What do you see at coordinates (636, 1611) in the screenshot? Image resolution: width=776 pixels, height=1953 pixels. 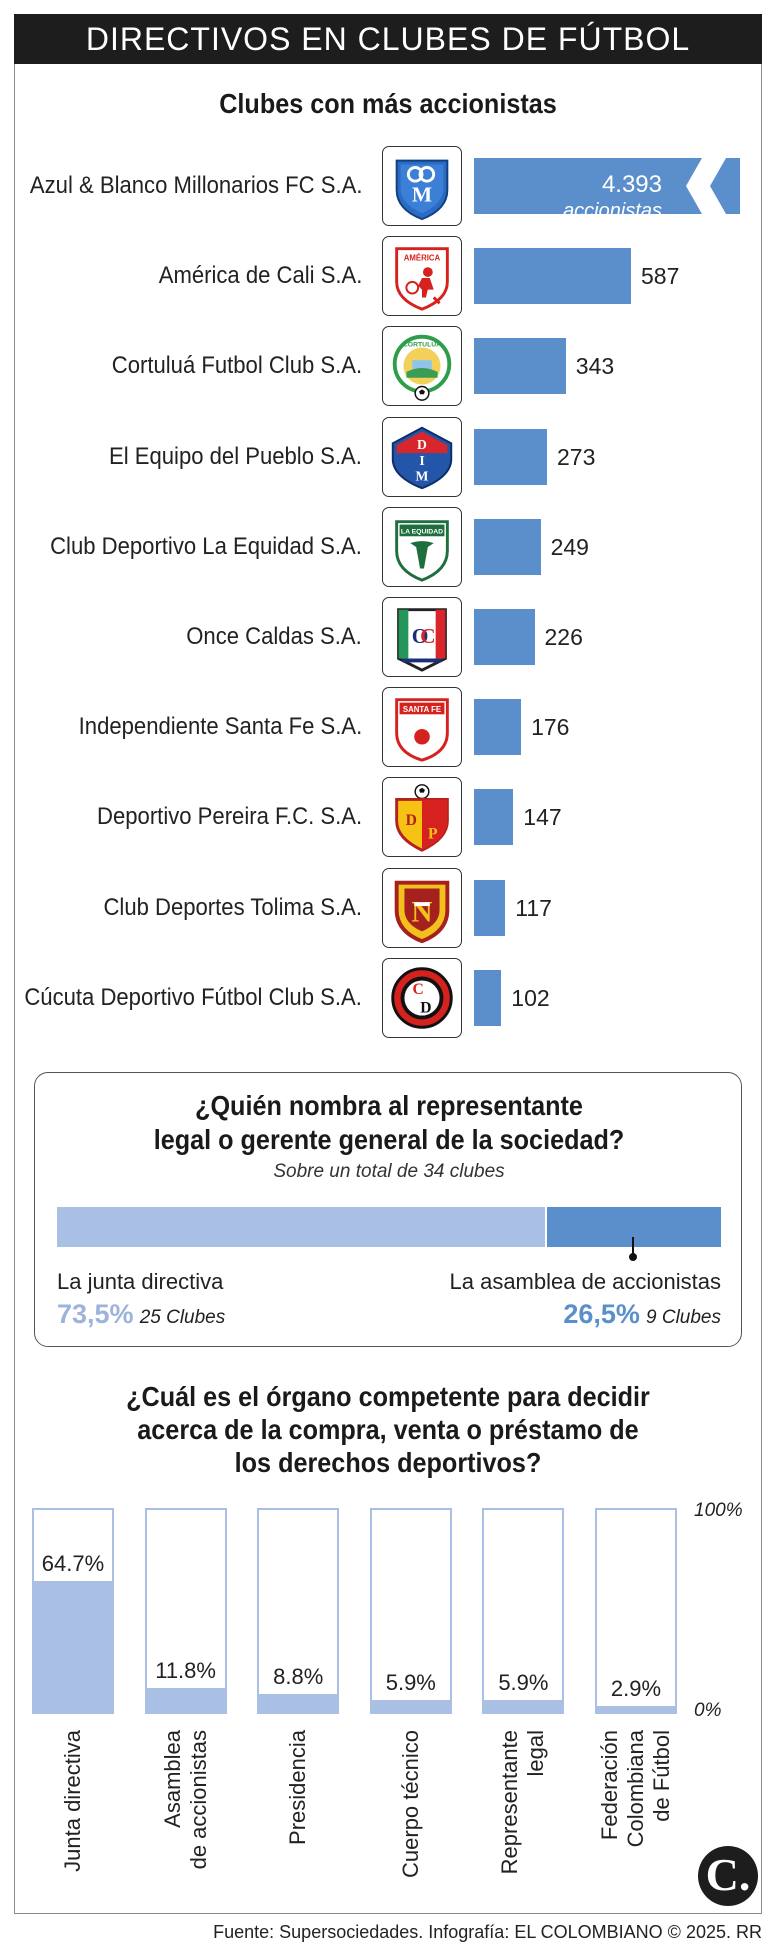 I see `column-box: 2.9%` at bounding box center [636, 1611].